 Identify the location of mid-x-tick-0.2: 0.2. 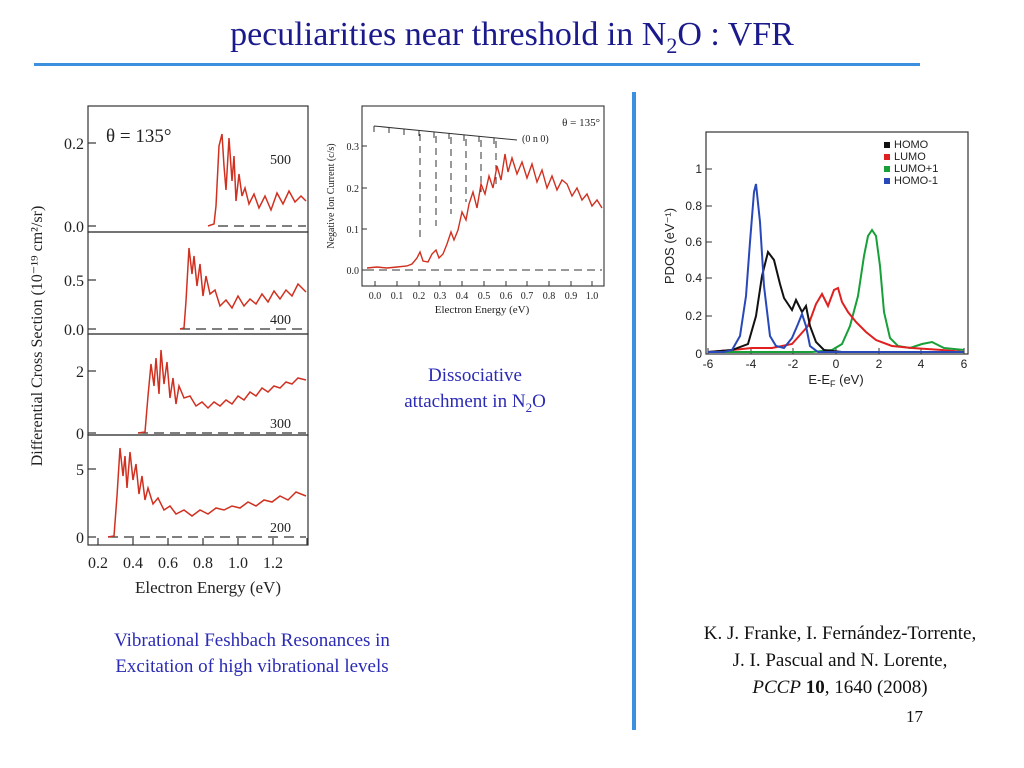
(419, 296).